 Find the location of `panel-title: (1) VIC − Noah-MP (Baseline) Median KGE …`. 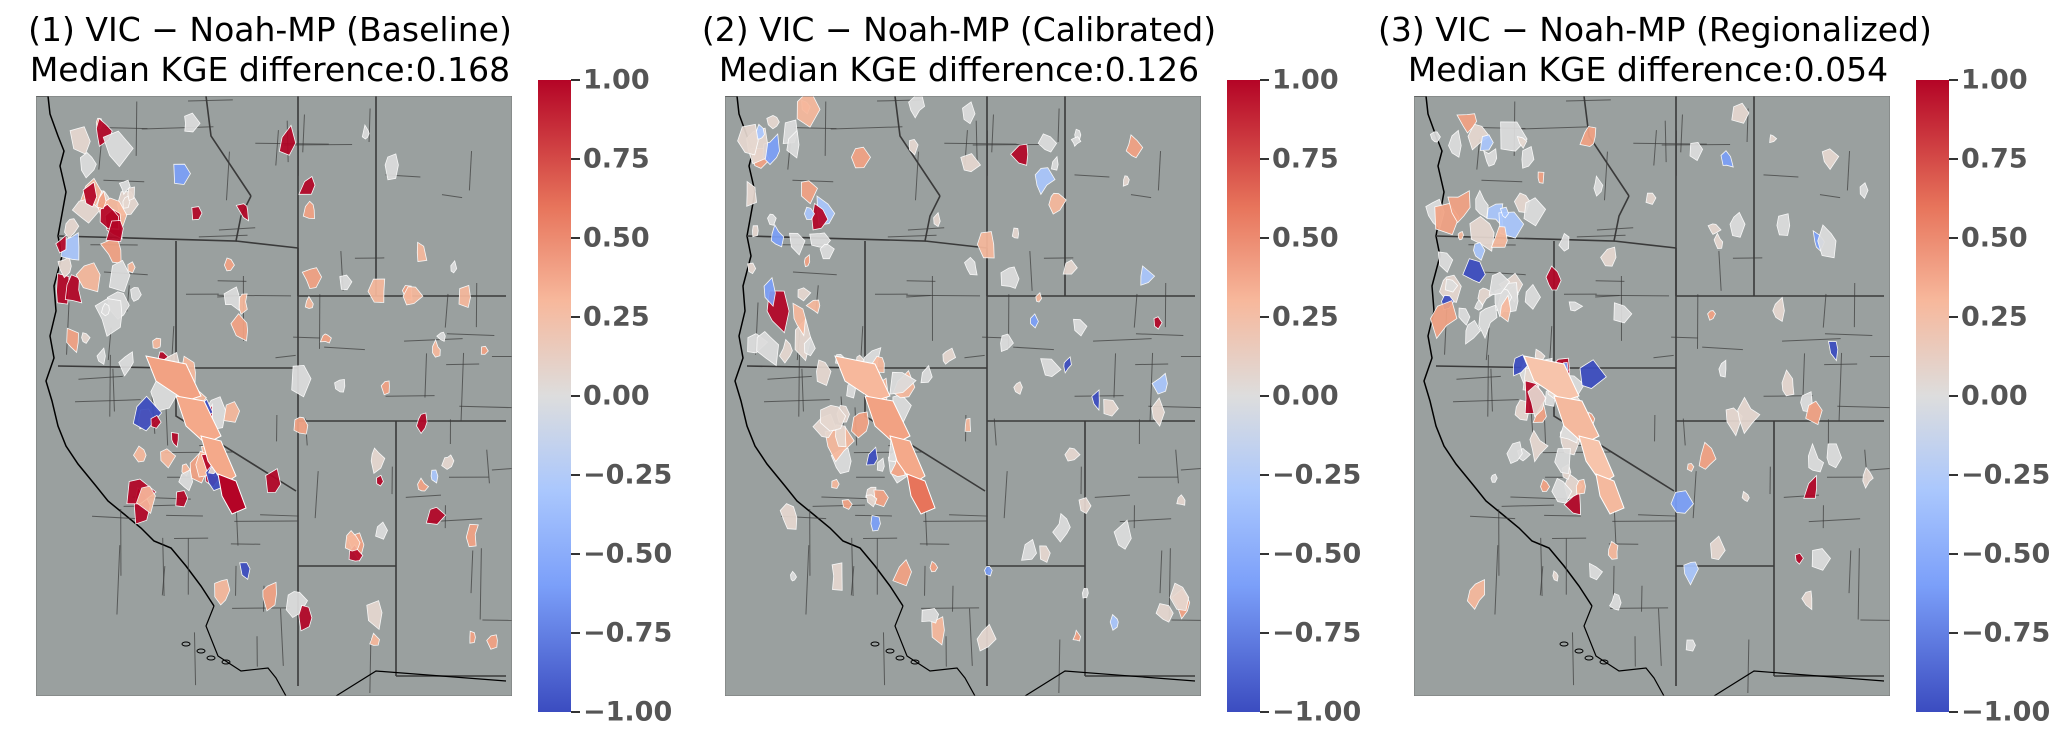

panel-title: (1) VIC − Noah-MP (Baseline) Median KGE … is located at coordinates (270, 50).